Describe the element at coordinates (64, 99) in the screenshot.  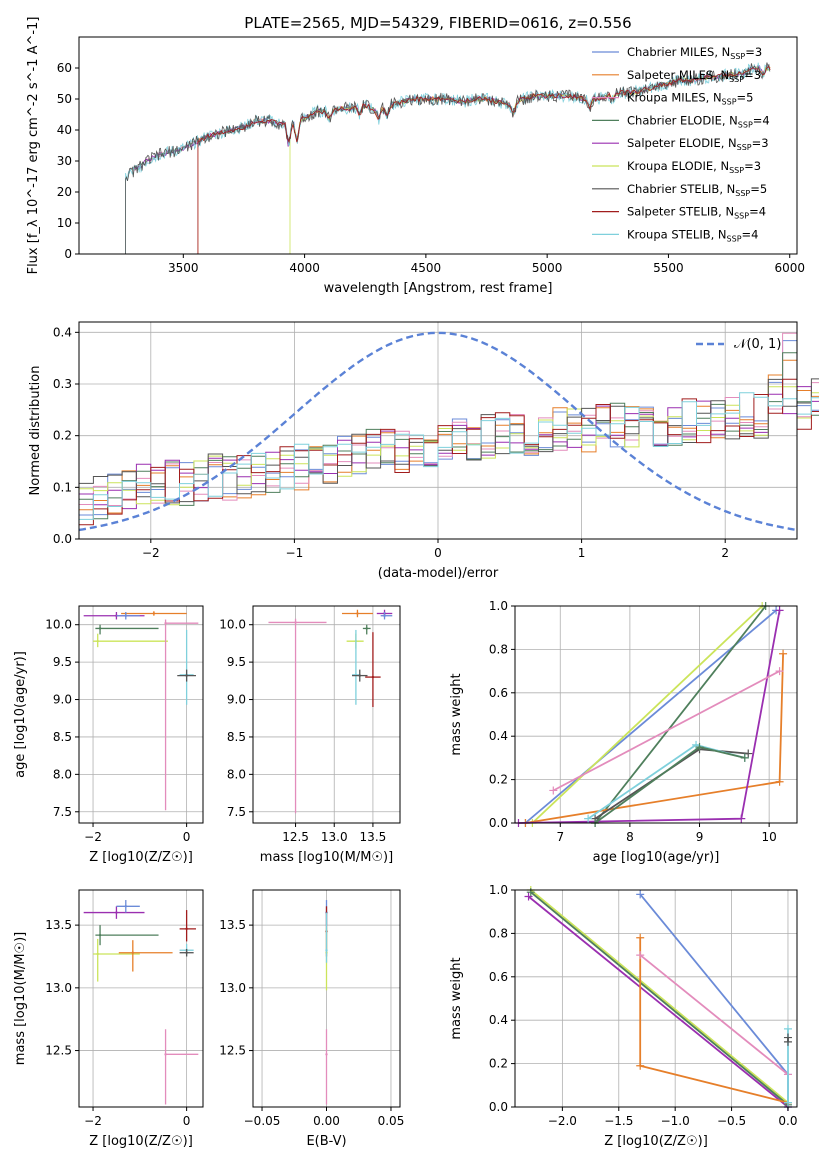
I see `y-tick-label: 50` at that location.